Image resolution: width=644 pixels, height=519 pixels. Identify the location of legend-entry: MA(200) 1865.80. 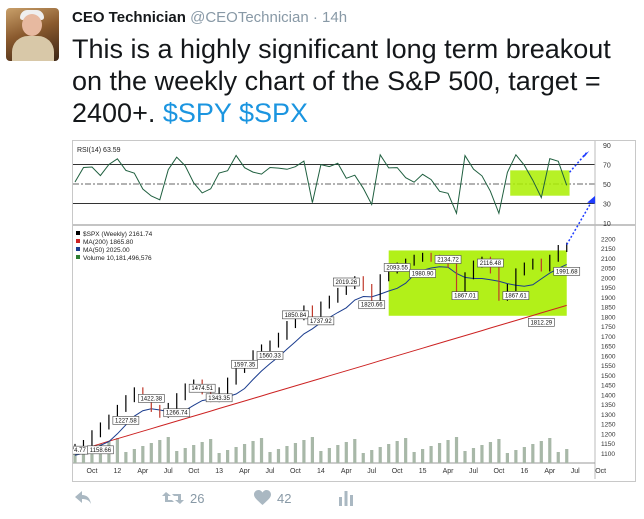
(108, 242).